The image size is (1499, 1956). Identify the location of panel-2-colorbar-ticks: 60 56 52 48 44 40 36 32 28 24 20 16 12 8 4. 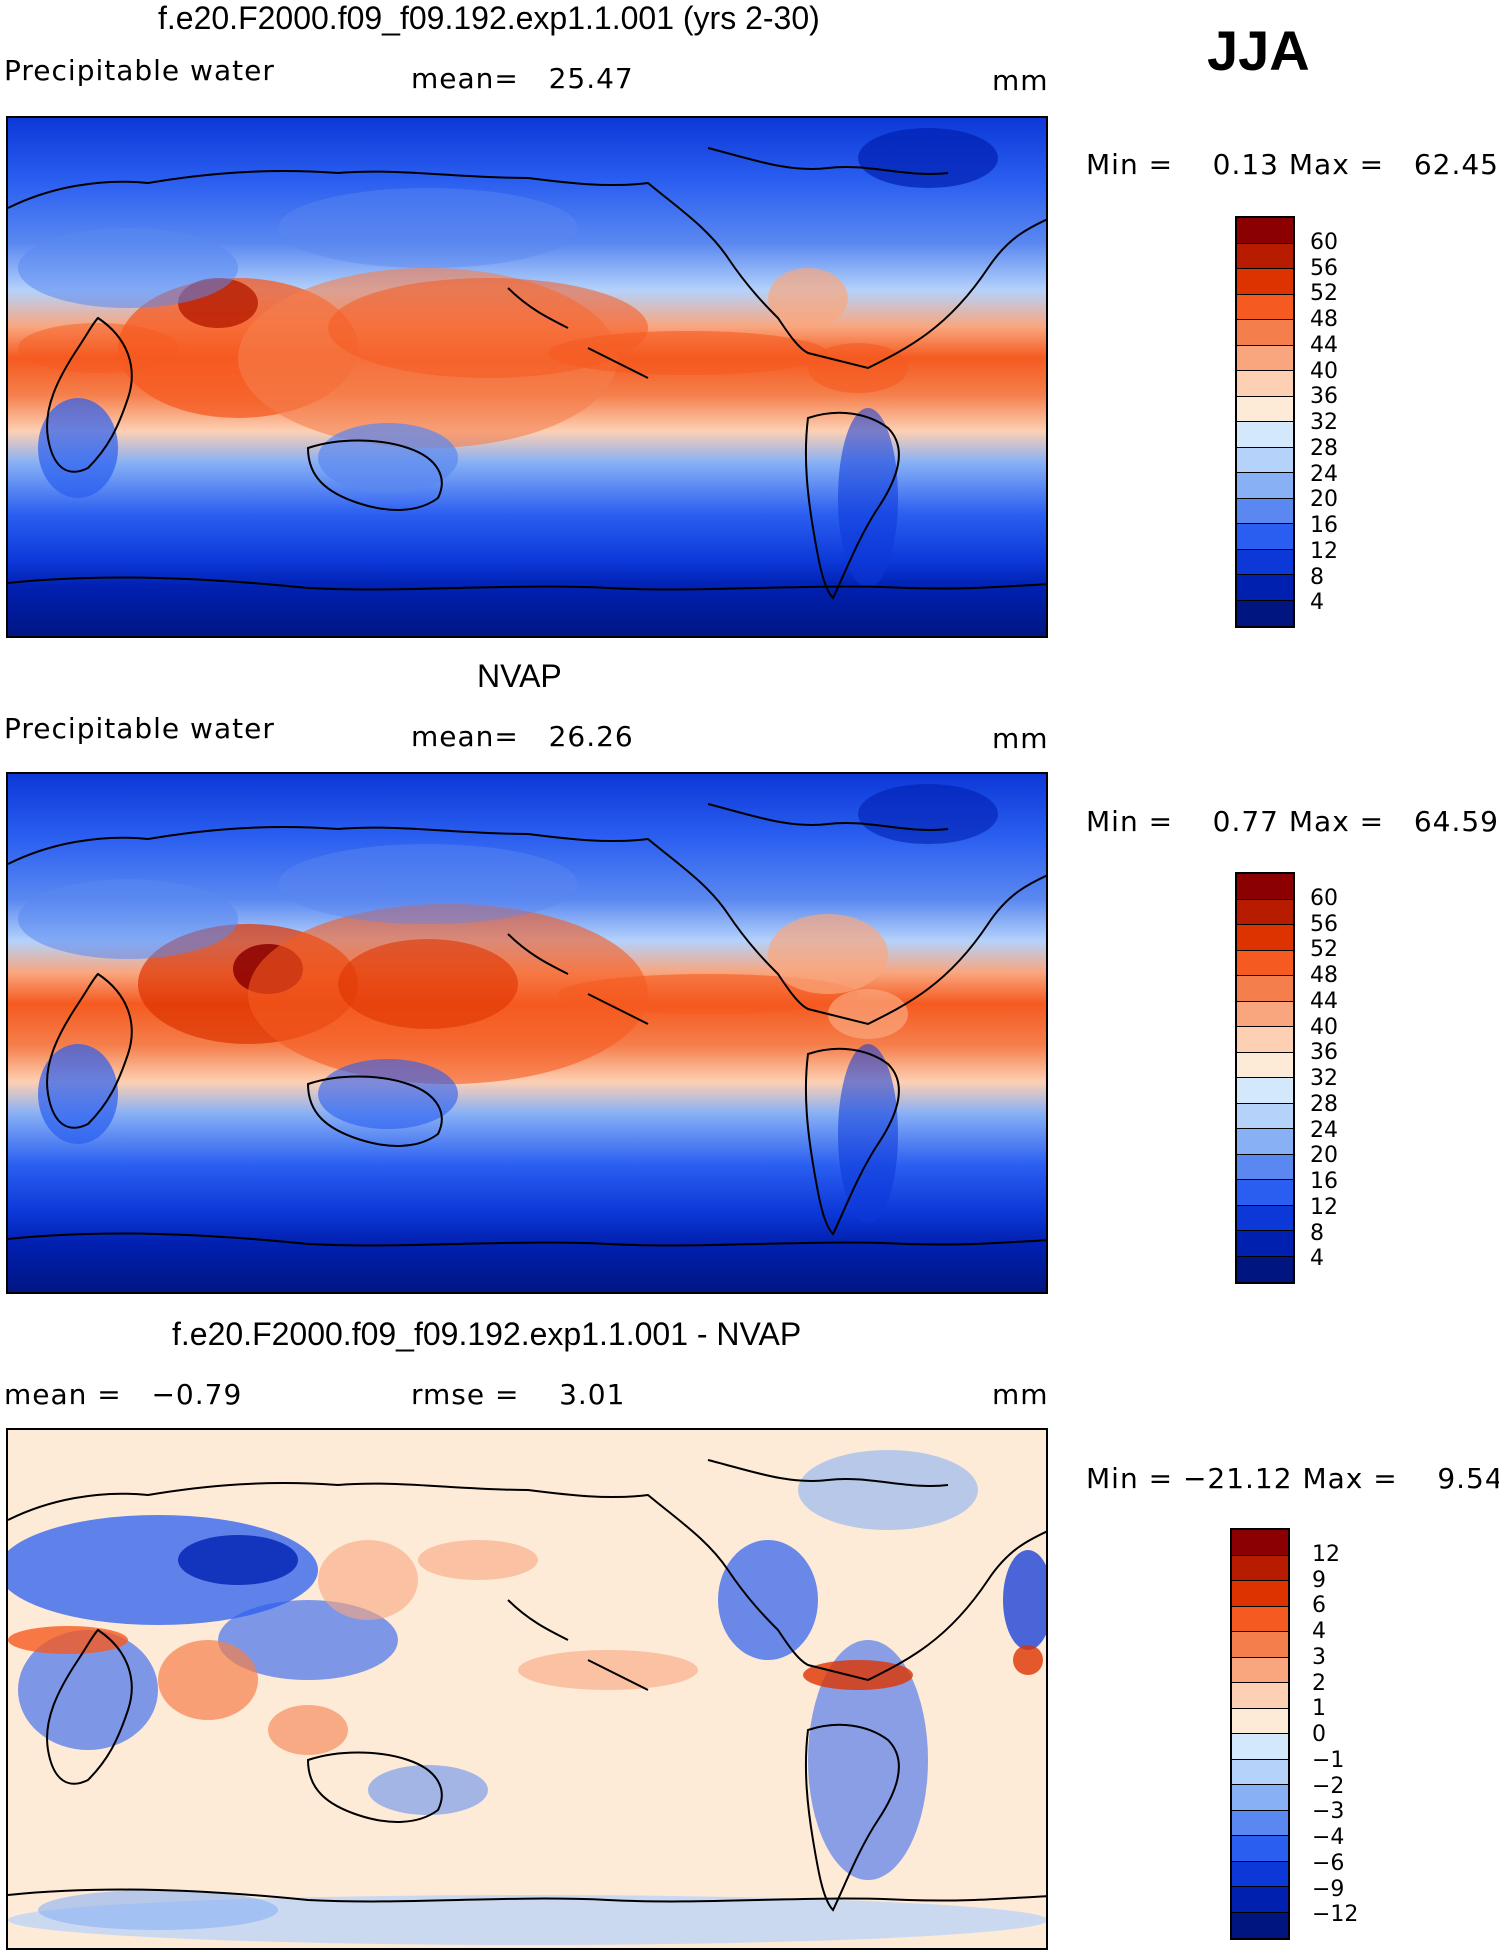
(1340, 1078).